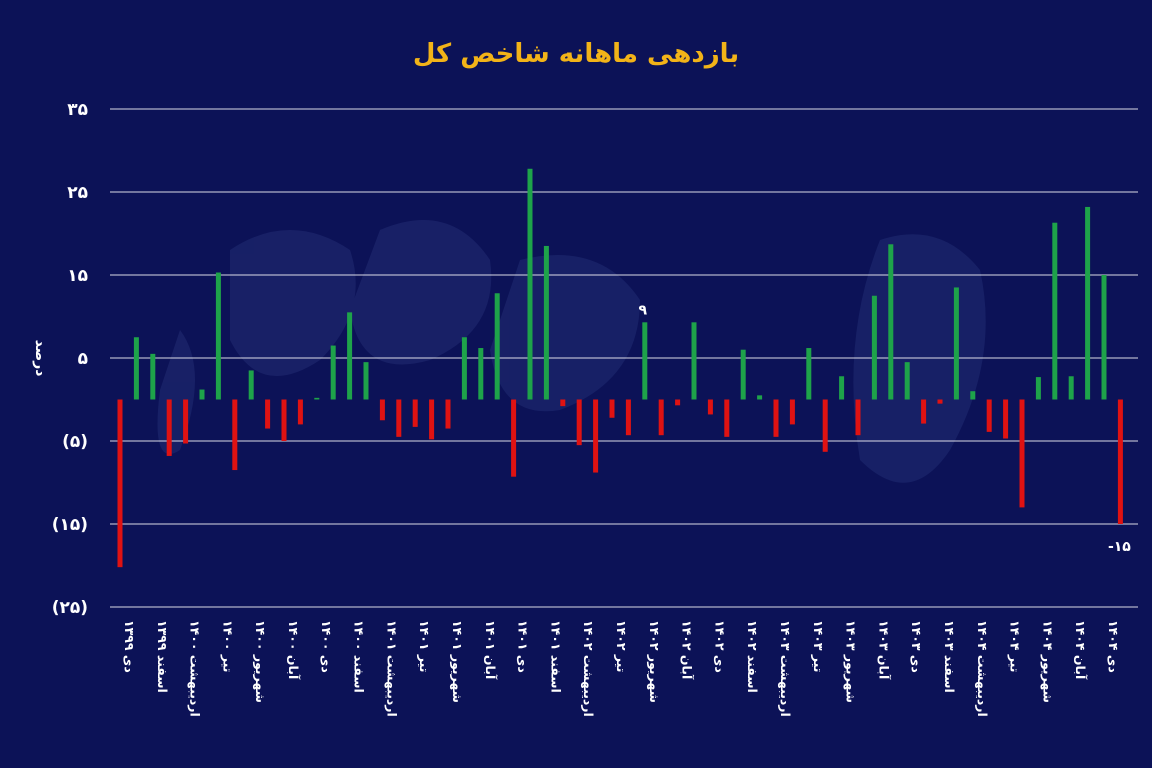  What do you see at coordinates (490, 650) in the screenshot?
I see `x-tick-label: آبان ۱۴۰۱` at bounding box center [490, 650].